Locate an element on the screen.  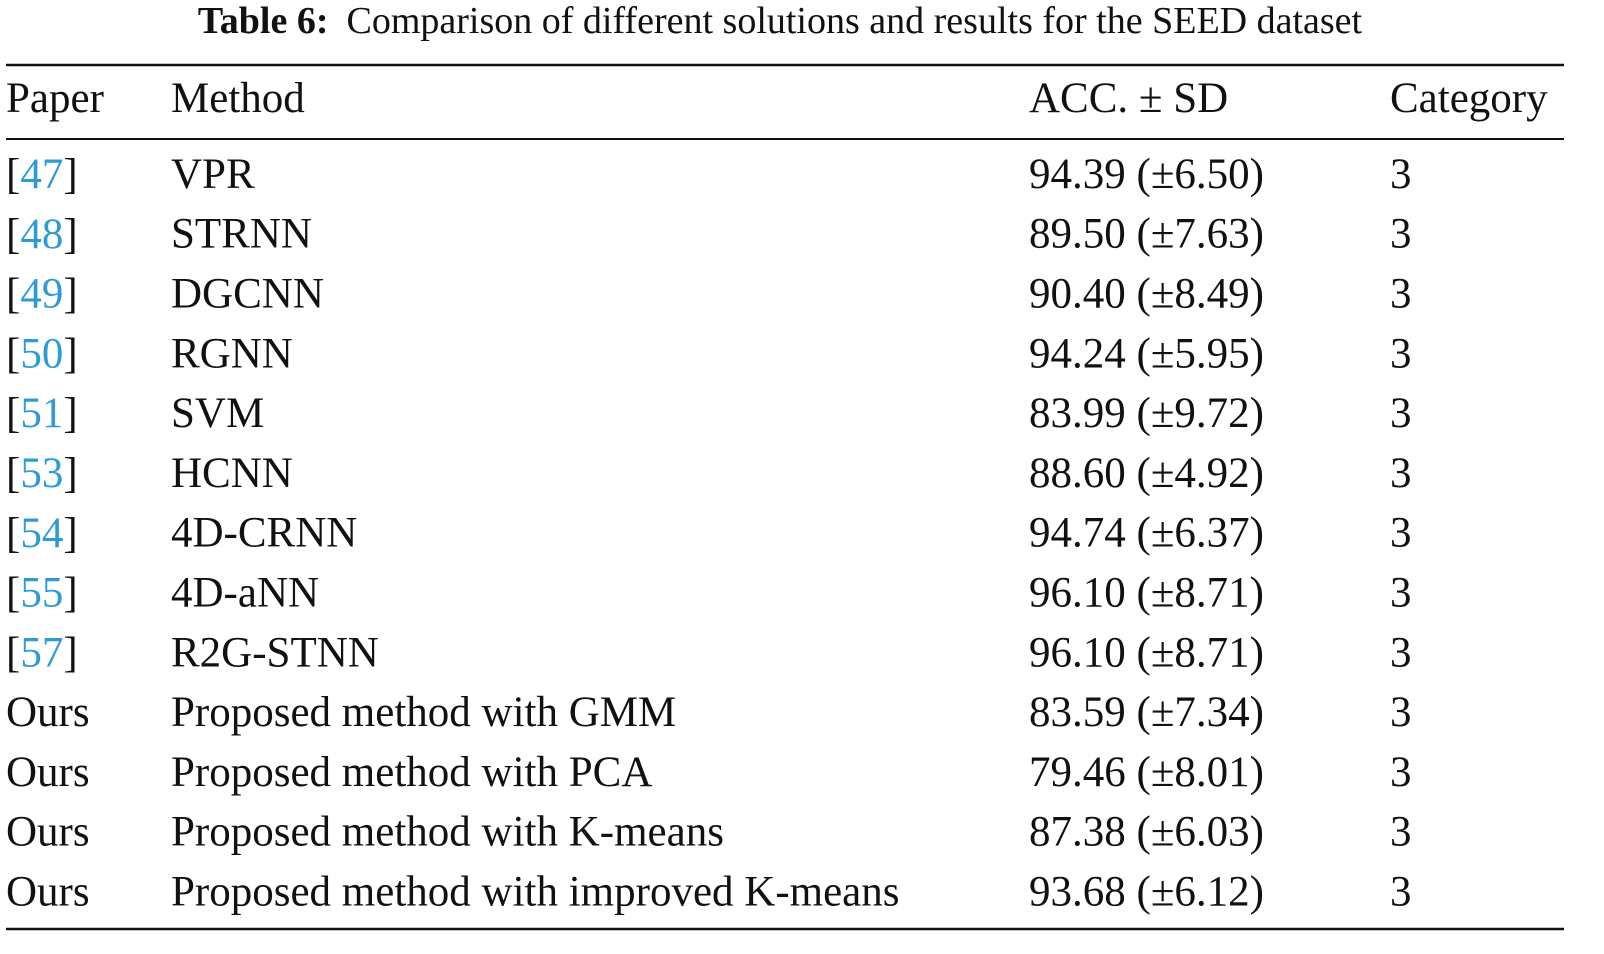
header-paper: Paper is located at coordinates (55, 98).